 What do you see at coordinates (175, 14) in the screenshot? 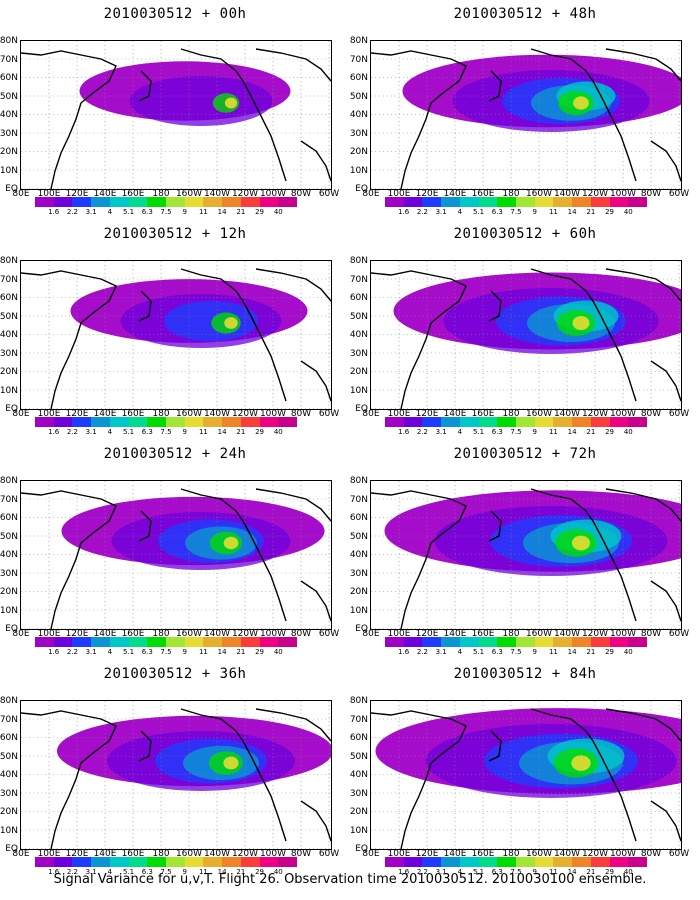
I see `panel-title: 2010030512 + 00h` at bounding box center [175, 14].